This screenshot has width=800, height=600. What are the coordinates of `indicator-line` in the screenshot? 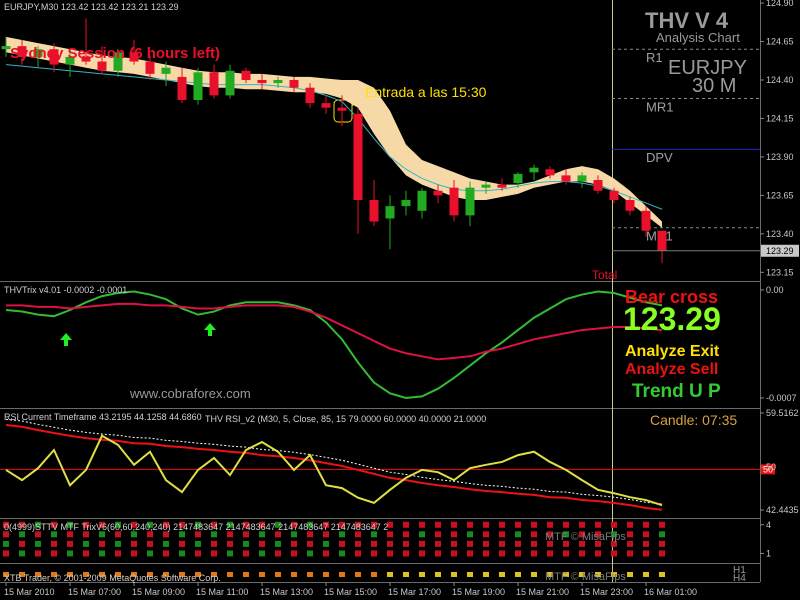 It's located at (334, 467).